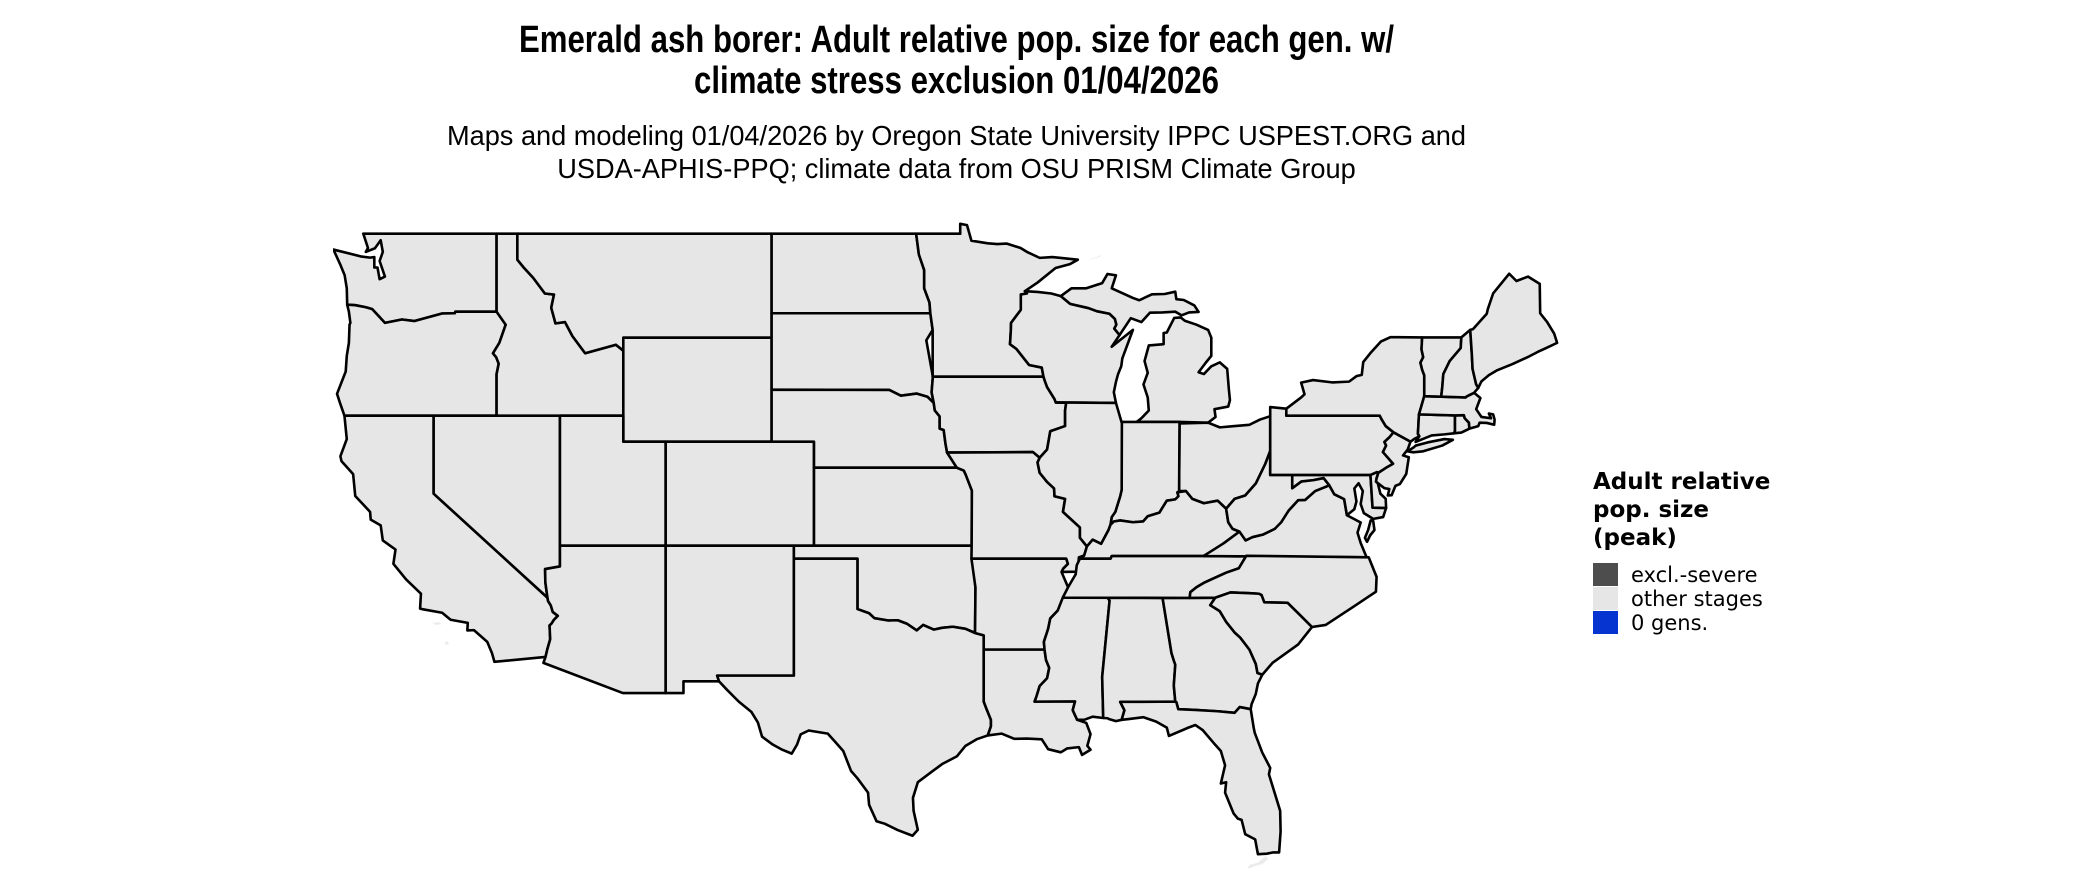 This screenshot has width=2100, height=892. I want to click on state-ny-li, so click(1430, 445).